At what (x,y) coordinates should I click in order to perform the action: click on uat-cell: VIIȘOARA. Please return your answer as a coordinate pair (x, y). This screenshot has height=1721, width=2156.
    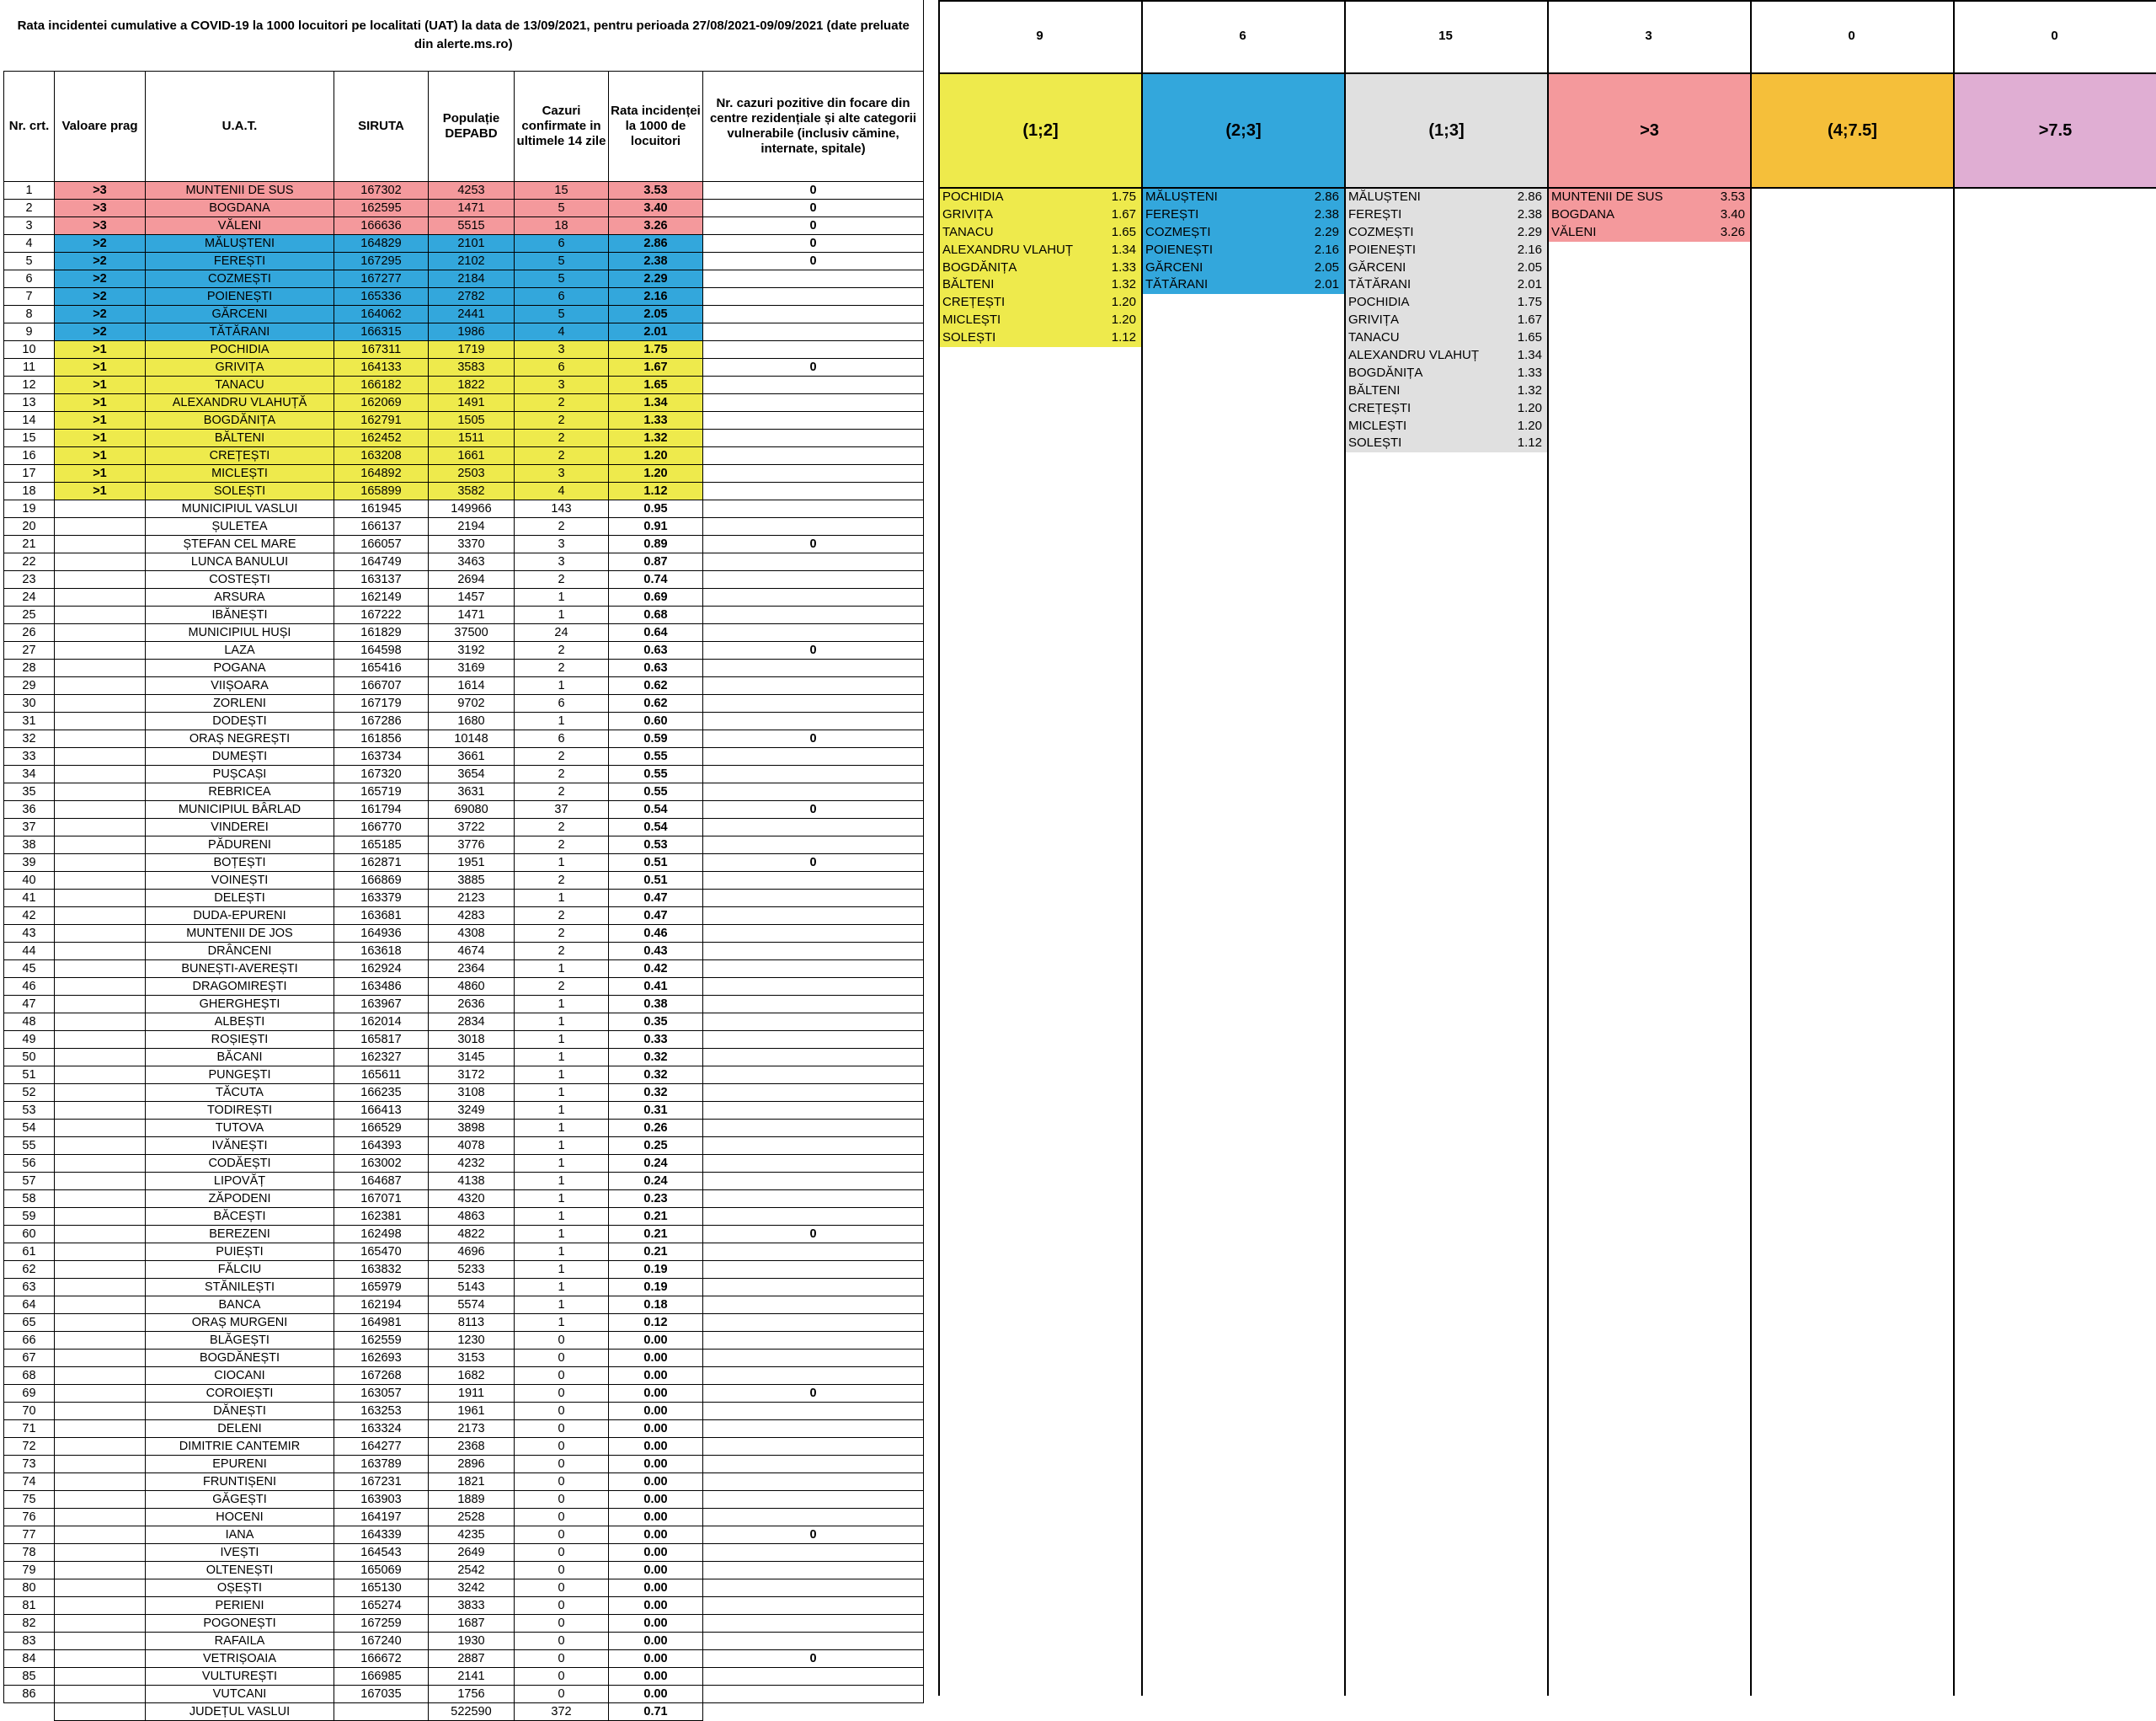
    Looking at the image, I should click on (240, 685).